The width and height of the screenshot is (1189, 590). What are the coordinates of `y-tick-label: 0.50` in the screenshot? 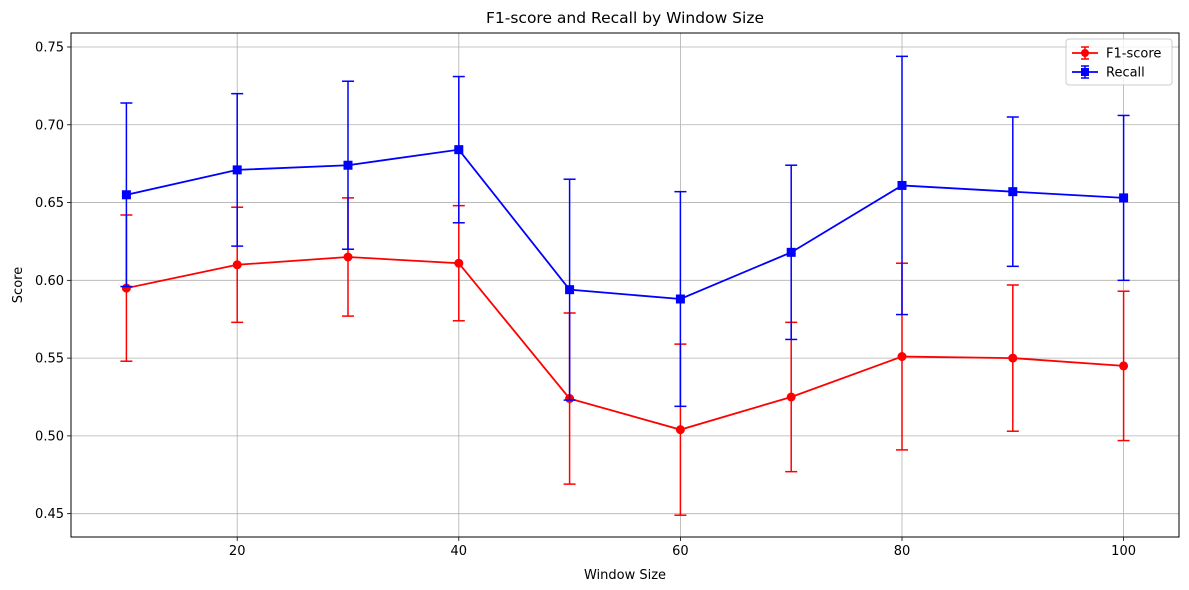 It's located at (49, 436).